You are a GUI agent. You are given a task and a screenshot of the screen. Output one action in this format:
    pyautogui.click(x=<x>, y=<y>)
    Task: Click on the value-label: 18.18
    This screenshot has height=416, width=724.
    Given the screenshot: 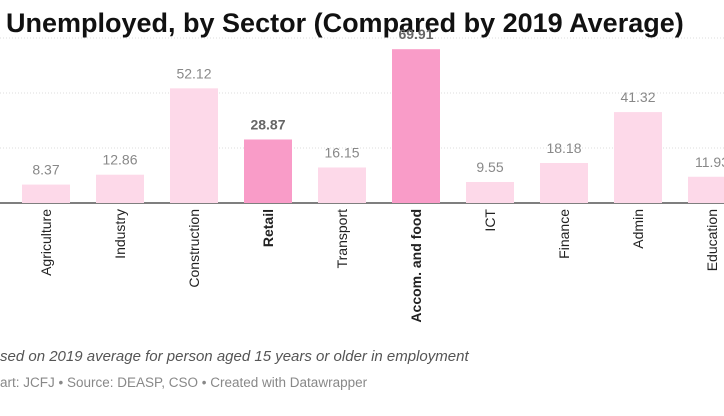 What is the action you would take?
    pyautogui.click(x=563, y=148)
    